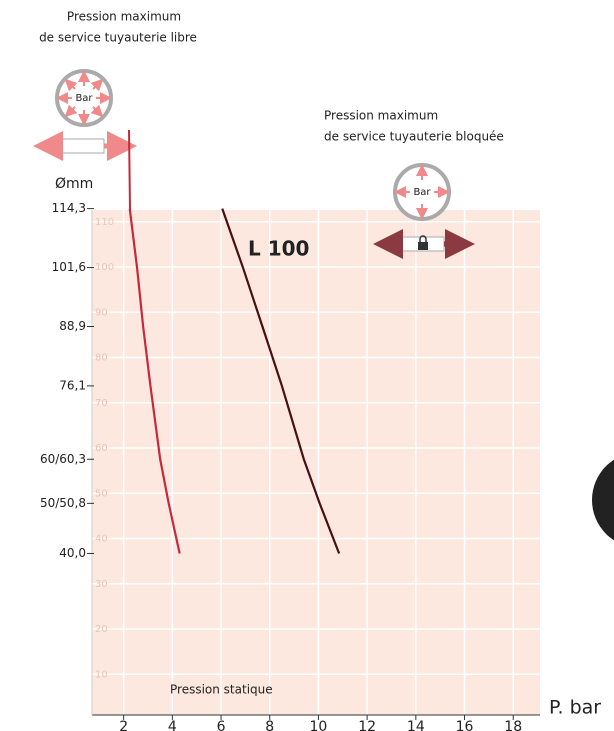 This screenshot has width=614, height=731. What do you see at coordinates (101, 403) in the screenshot?
I see `y-tick-label: 70` at bounding box center [101, 403].